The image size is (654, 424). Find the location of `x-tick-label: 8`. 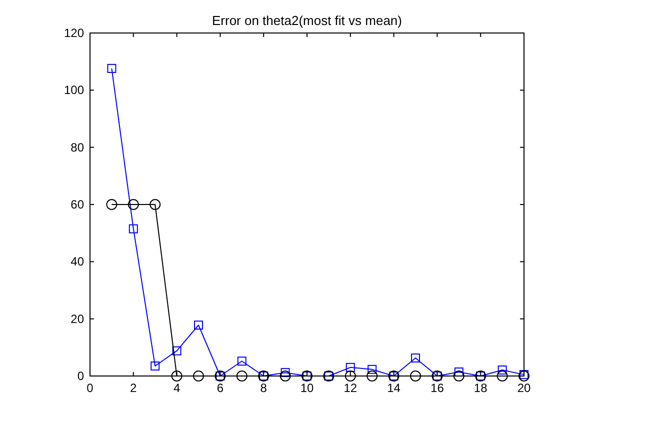

x-tick-label: 8 is located at coordinates (264, 388).